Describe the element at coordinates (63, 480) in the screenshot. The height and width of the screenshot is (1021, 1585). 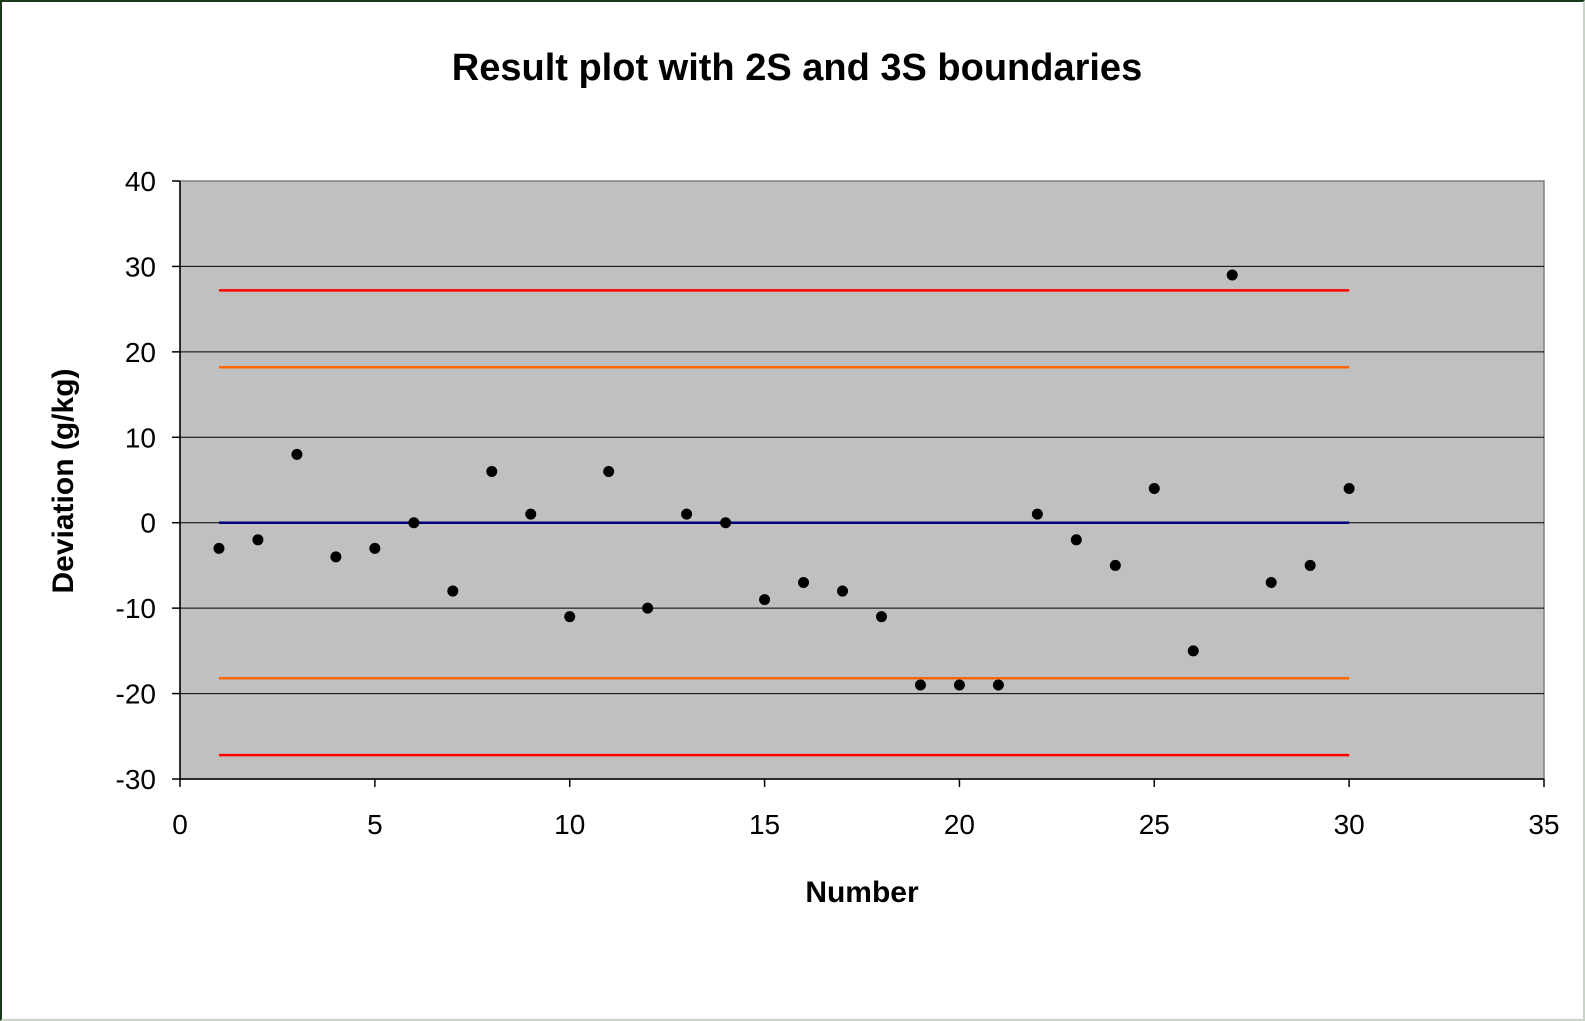
I see `y-axis-title: Deviation (g/kg)` at that location.